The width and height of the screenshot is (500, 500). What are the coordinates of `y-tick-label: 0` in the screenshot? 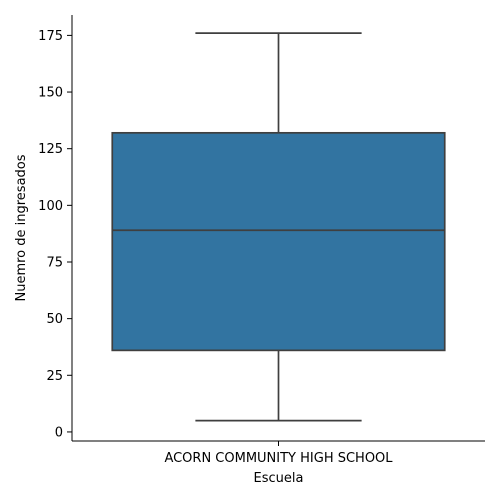 It's located at (59, 432).